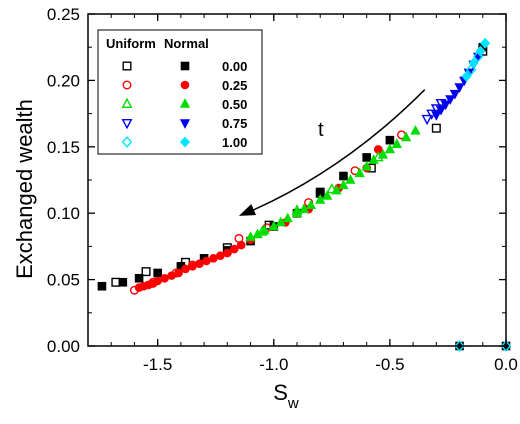 This screenshot has width=520, height=424. I want to click on time-arrow-label: t, so click(321, 130).